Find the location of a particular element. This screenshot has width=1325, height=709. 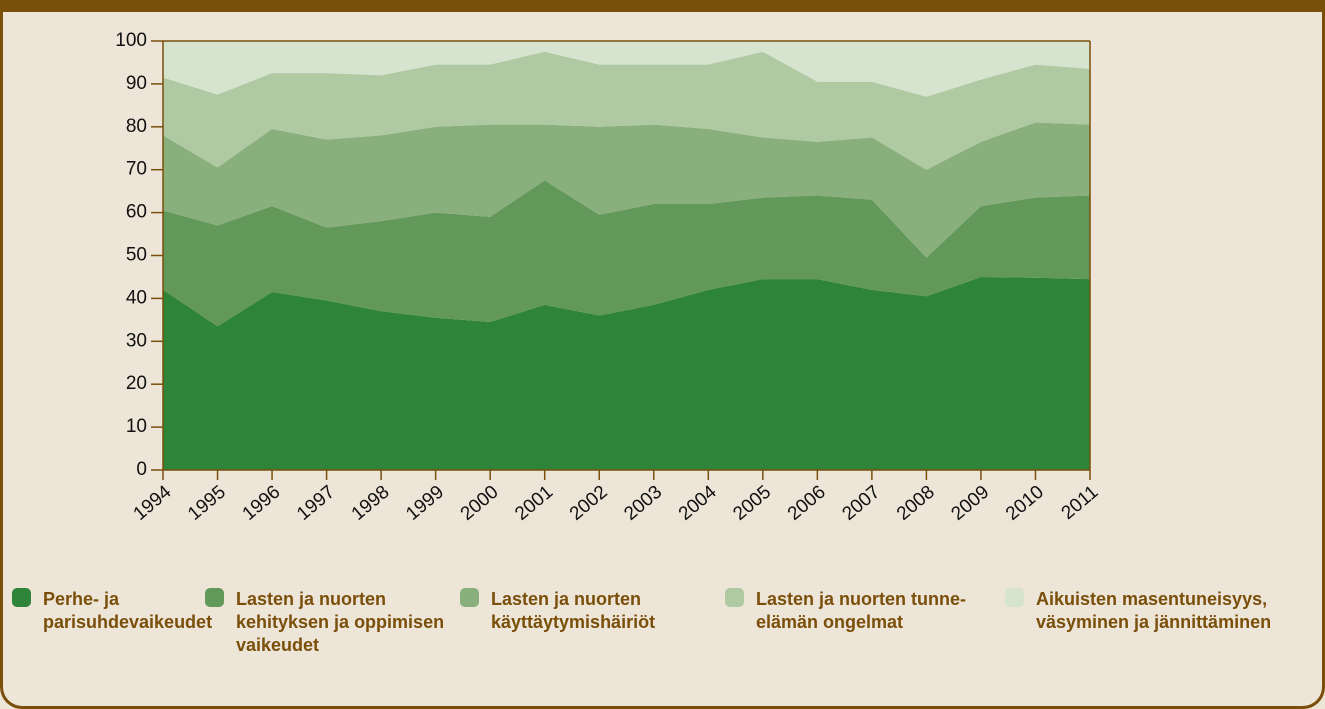

legend-item: Perhe- ja parisuhdevaikeudet is located at coordinates (112, 611).